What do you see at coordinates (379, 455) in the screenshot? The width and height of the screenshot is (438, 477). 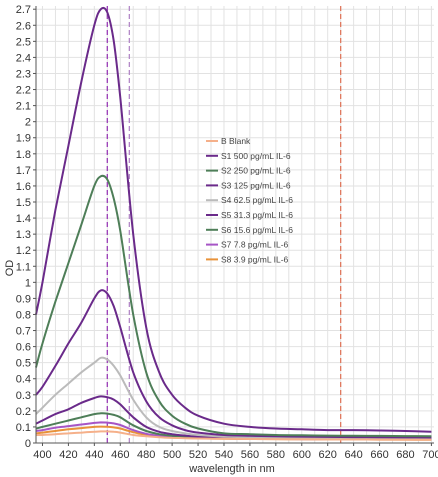 I see `x-tick-label: 660` at bounding box center [379, 455].